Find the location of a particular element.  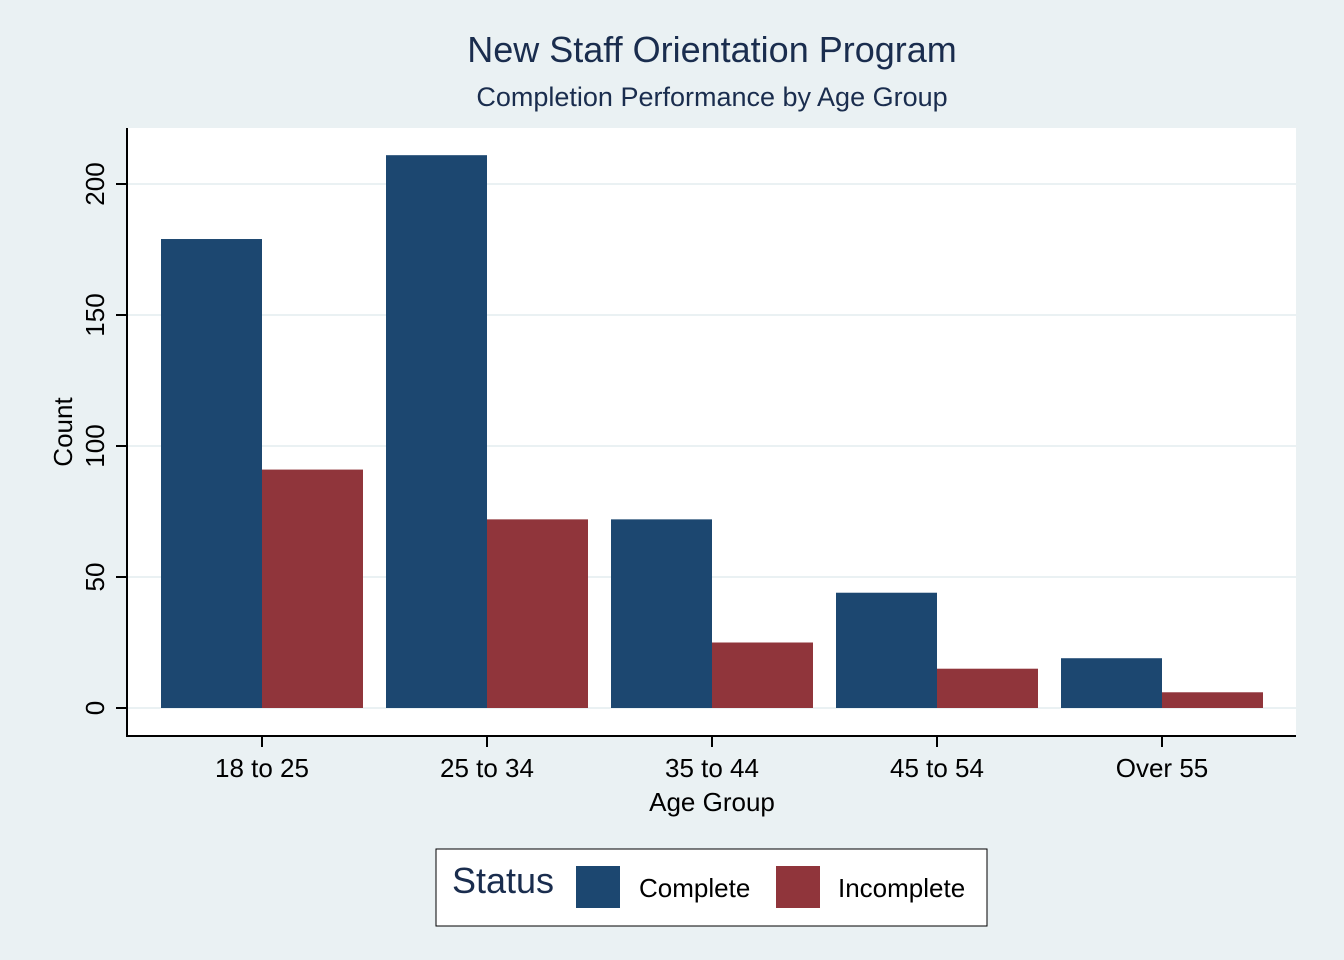

legend-box is located at coordinates (711, 887).